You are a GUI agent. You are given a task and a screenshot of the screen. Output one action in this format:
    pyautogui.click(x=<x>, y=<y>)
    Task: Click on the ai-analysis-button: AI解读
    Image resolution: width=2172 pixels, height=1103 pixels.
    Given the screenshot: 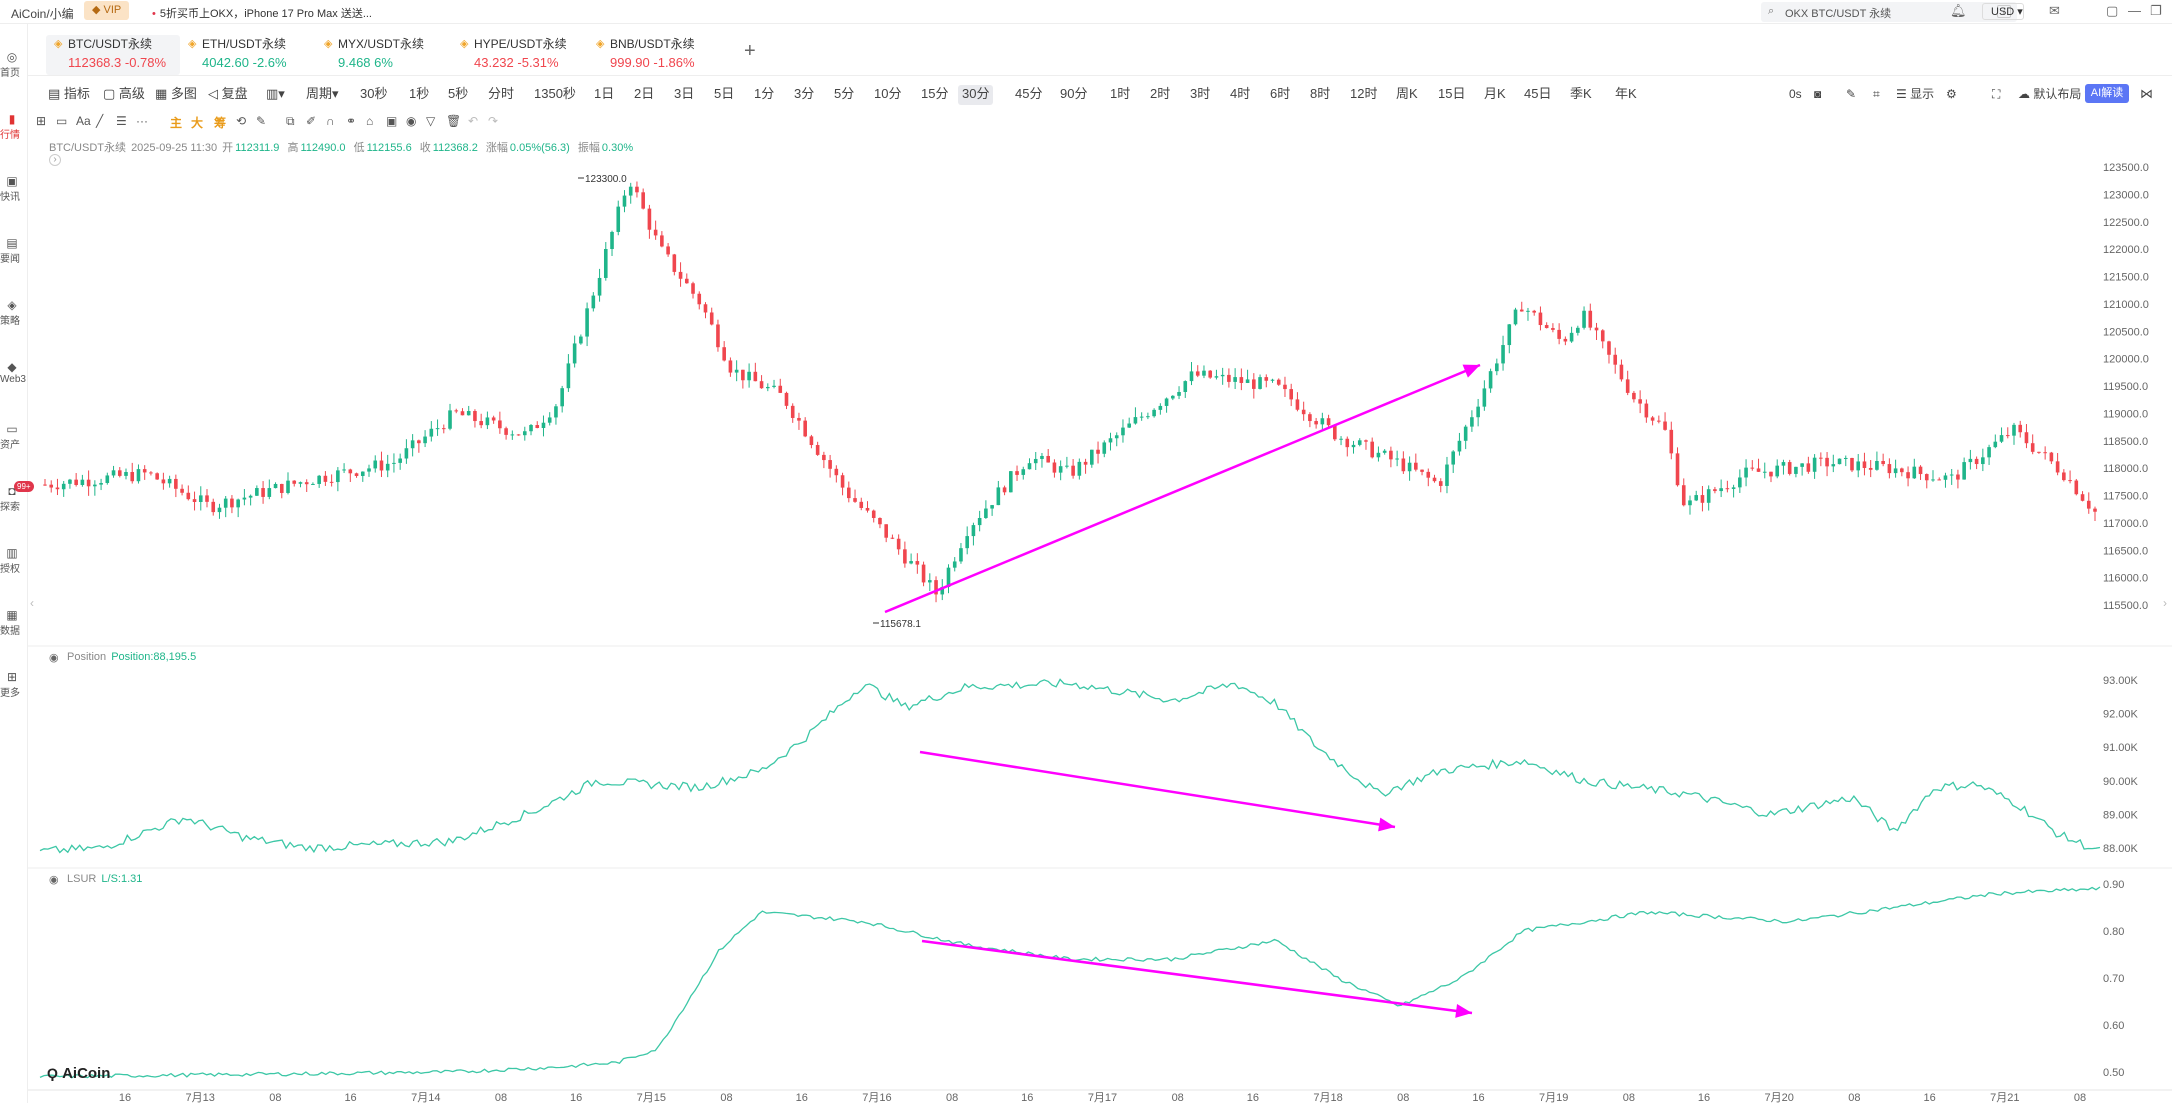 What is the action you would take?
    pyautogui.click(x=2107, y=93)
    